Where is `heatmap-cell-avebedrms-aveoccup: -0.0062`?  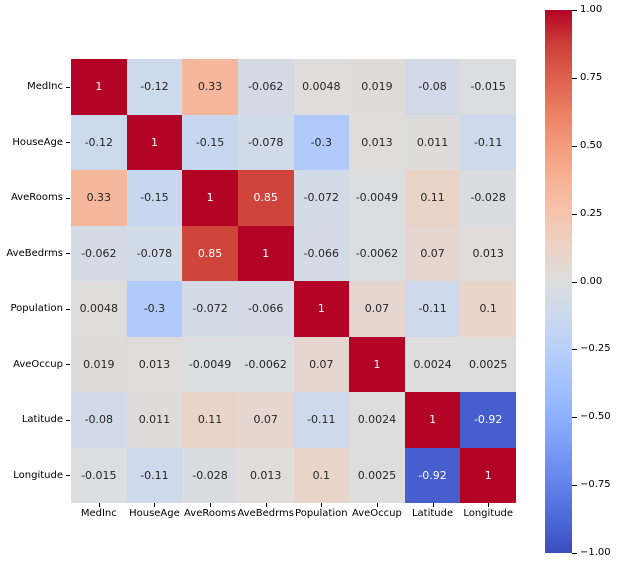
heatmap-cell-avebedrms-aveoccup: -0.0062 is located at coordinates (377, 253).